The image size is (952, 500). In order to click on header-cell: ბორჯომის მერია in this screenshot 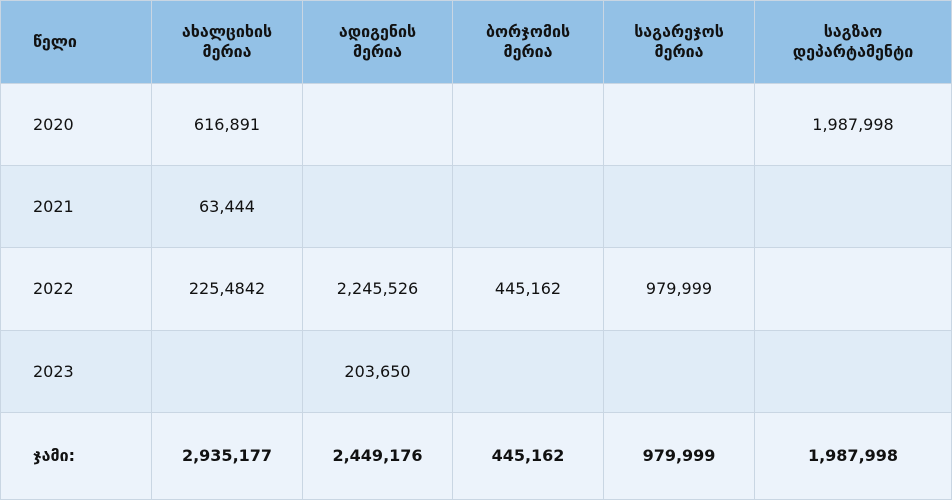, I will do `click(528, 42)`.